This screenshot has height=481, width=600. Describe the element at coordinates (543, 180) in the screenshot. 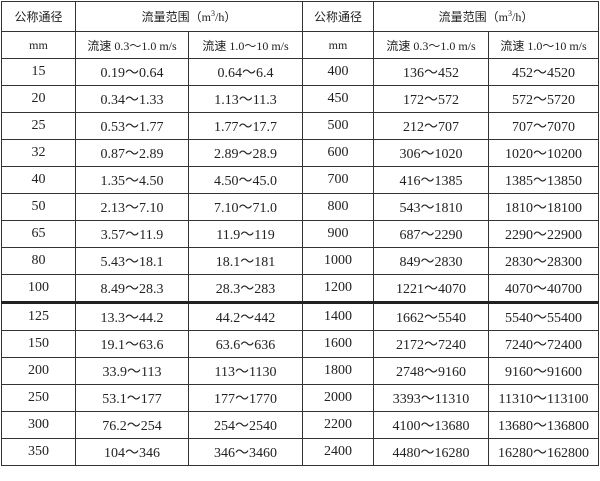

I see `table-cell: 1385～13850` at that location.